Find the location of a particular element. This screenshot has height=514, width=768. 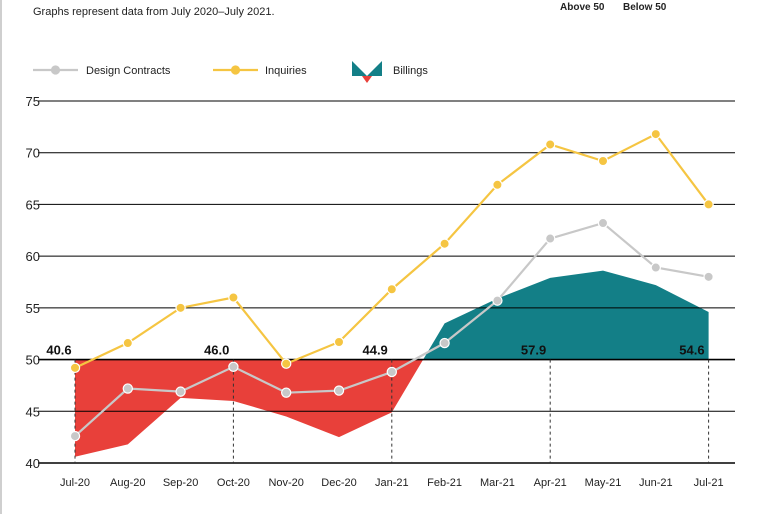

y-tick-label-50: 50 is located at coordinates (33, 360).